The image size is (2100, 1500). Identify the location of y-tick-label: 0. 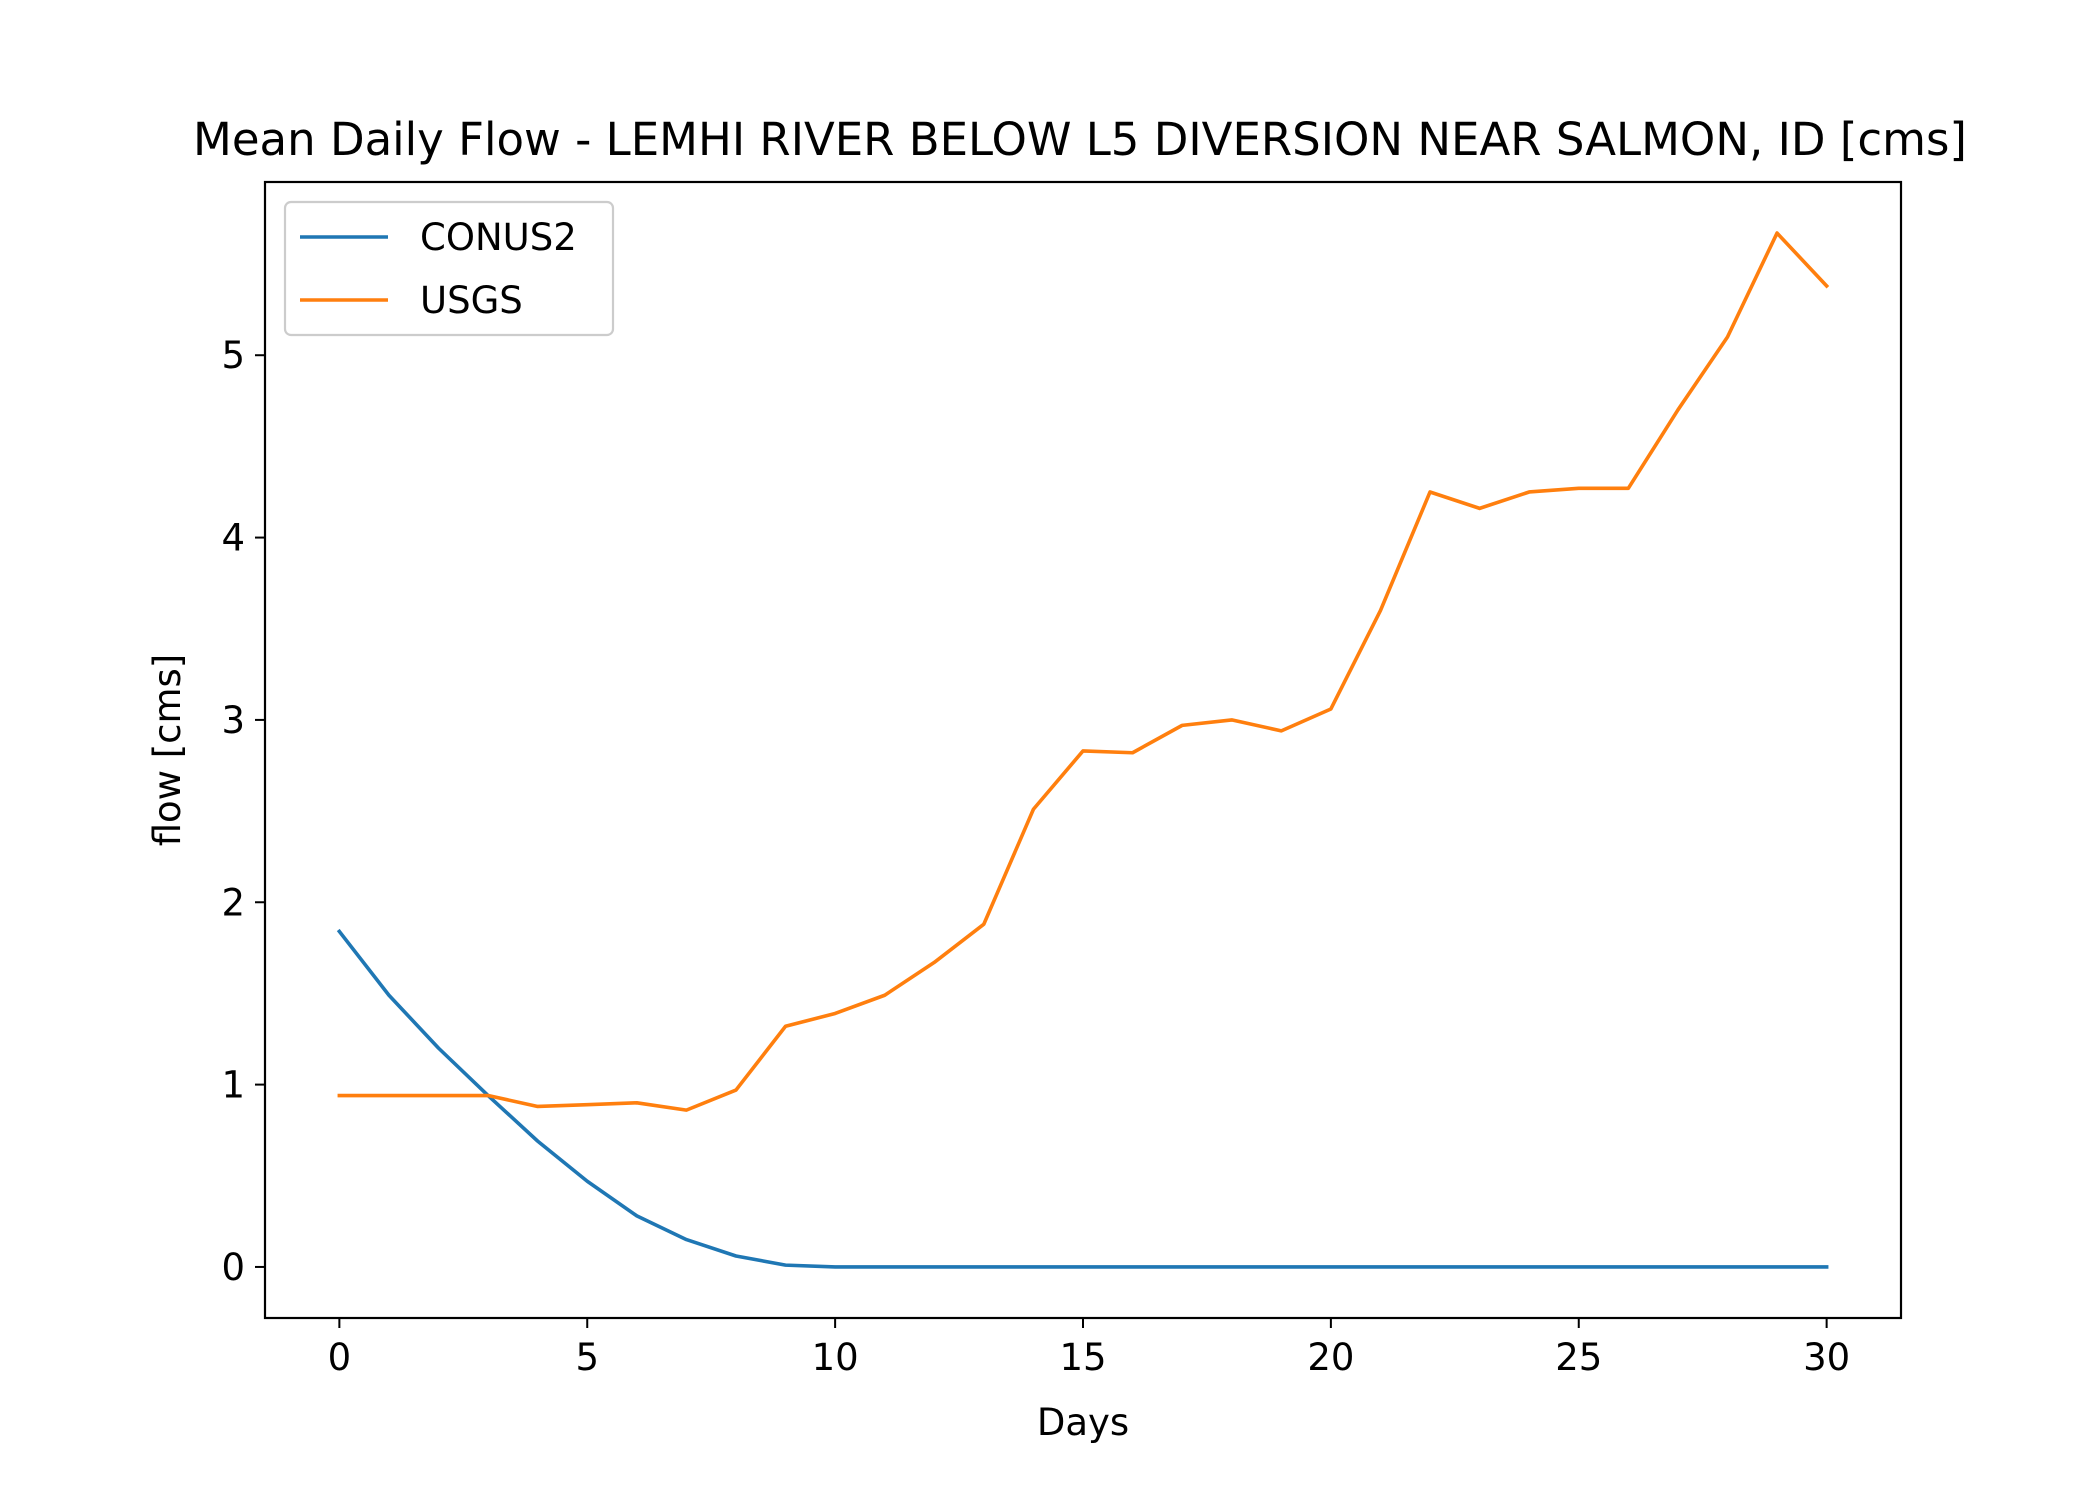
(233, 1267).